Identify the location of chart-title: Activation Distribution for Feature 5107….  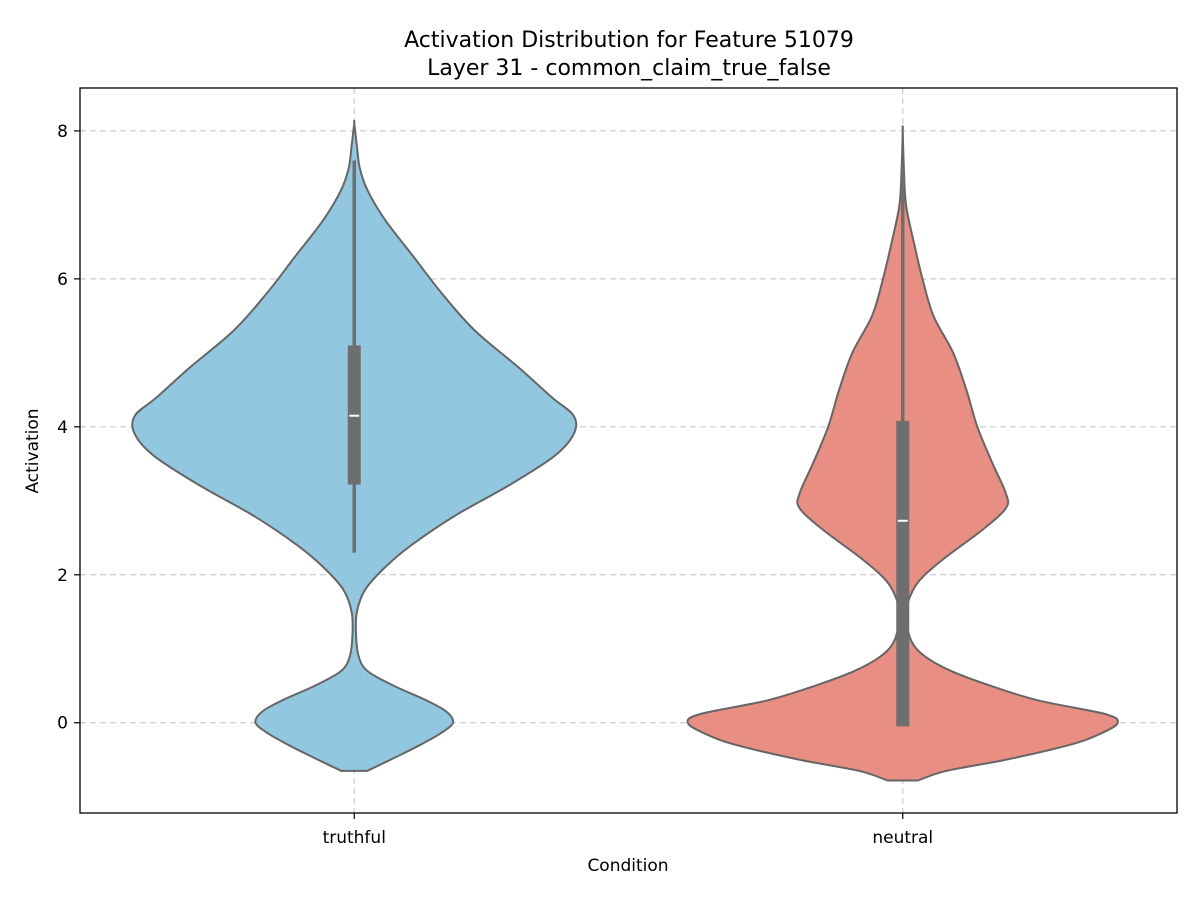
(629, 40).